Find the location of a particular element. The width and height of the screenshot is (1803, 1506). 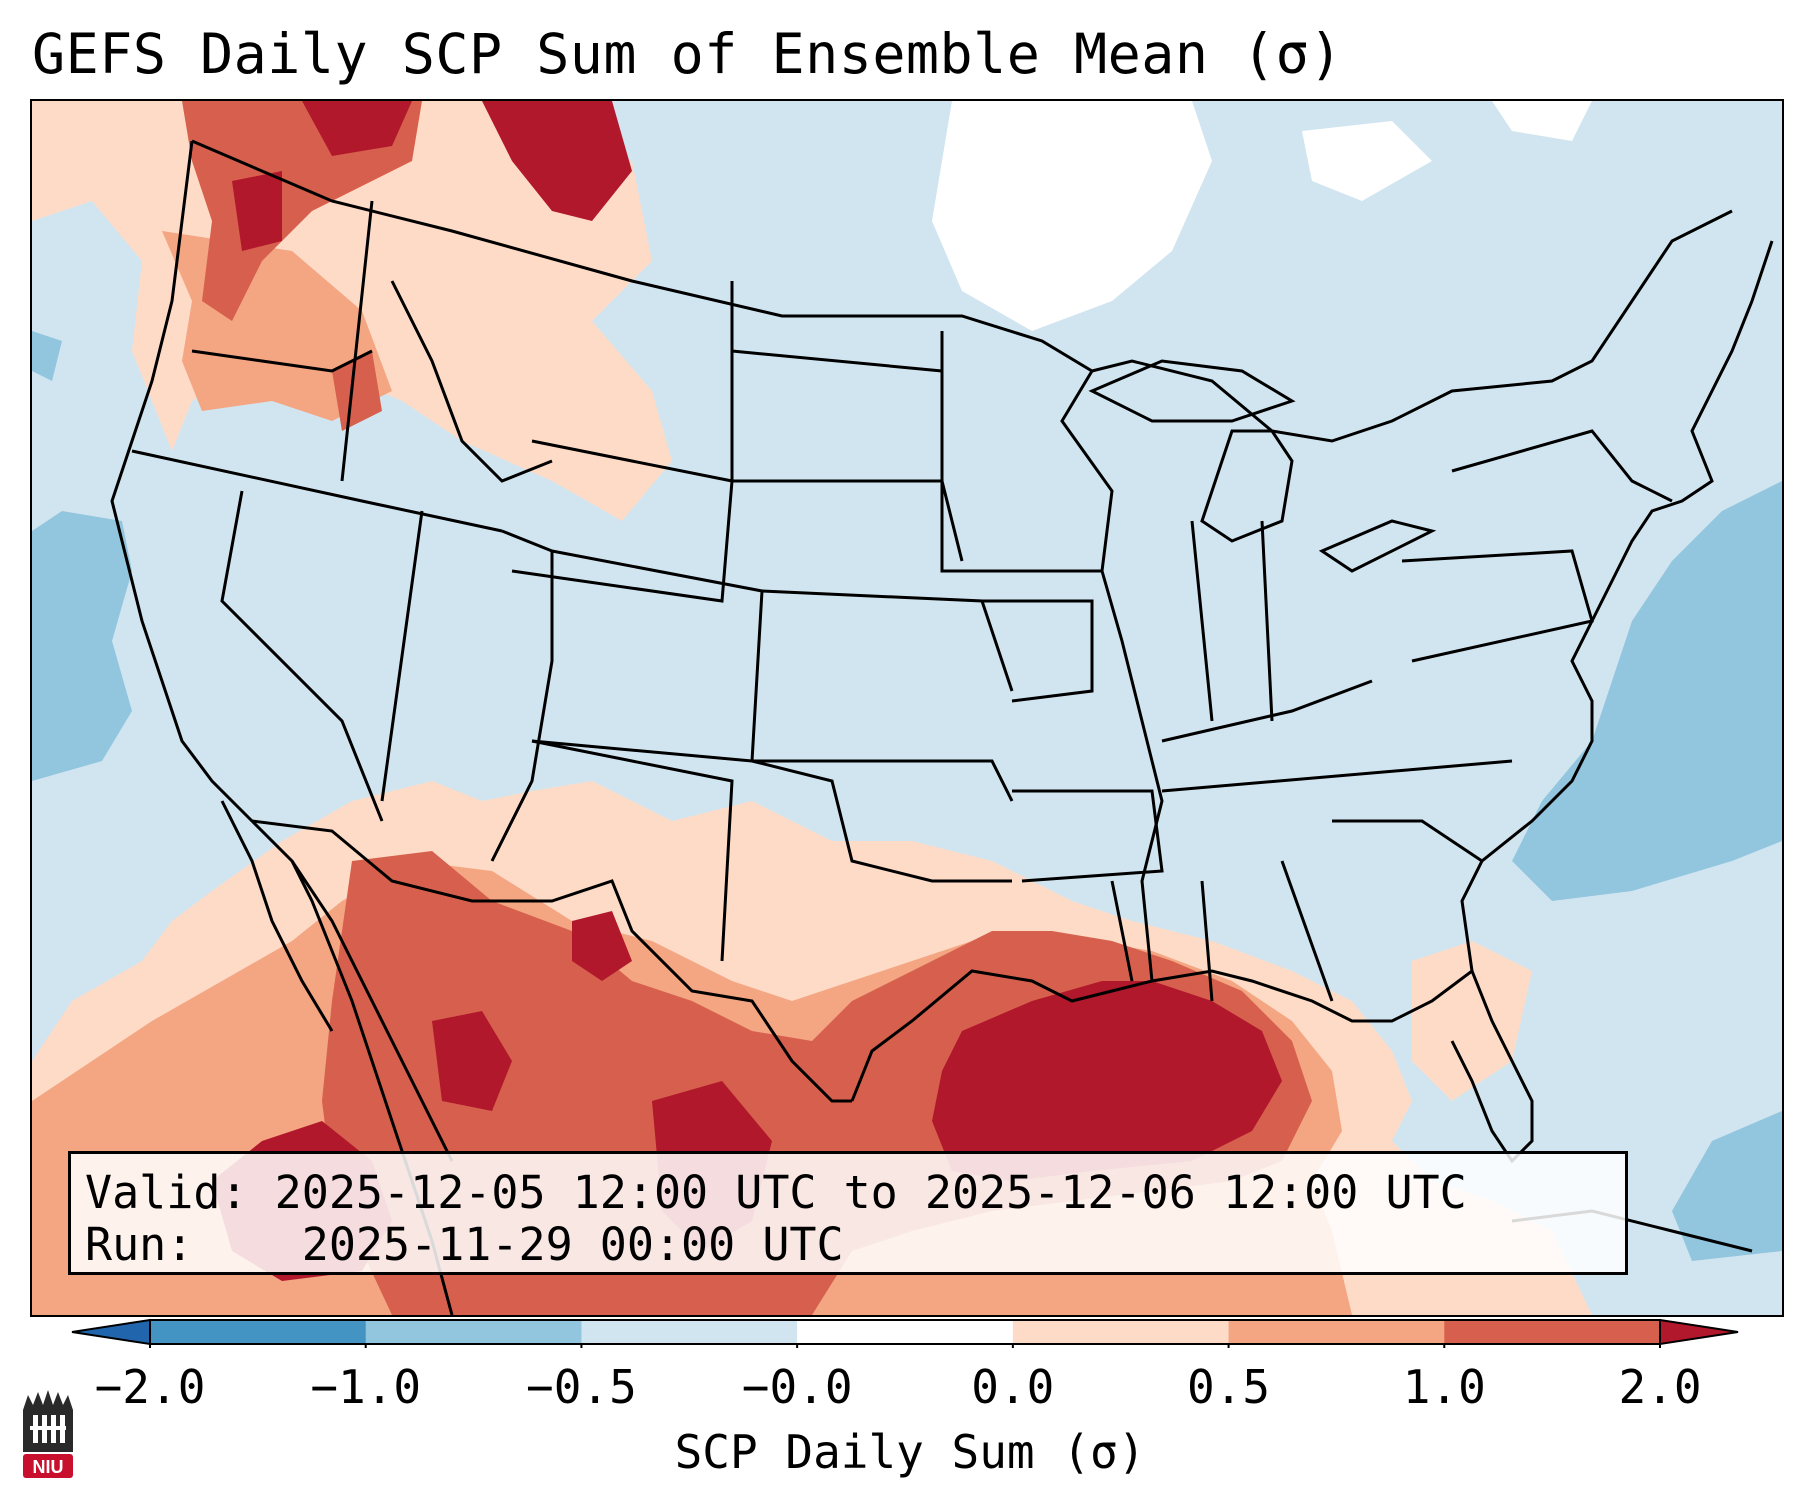

colorbar-tick-label: −0.0 is located at coordinates (797, 1387).